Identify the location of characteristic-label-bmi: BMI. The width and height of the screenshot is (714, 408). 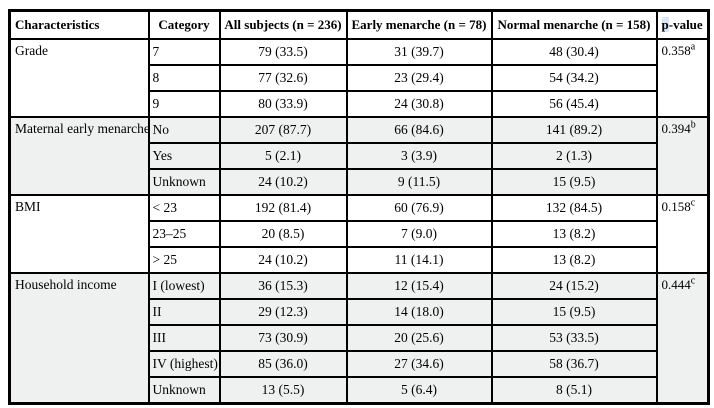
(79, 234).